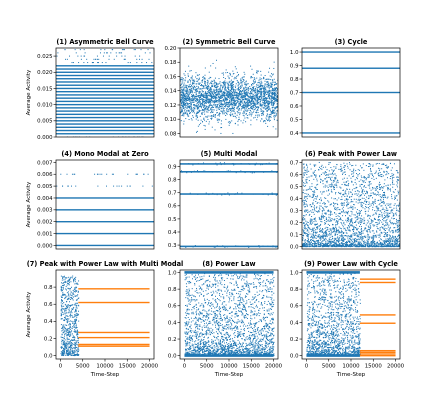 This screenshot has width=444, height=407. I want to click on y-tick-label: 0.000, so click(45, 138).